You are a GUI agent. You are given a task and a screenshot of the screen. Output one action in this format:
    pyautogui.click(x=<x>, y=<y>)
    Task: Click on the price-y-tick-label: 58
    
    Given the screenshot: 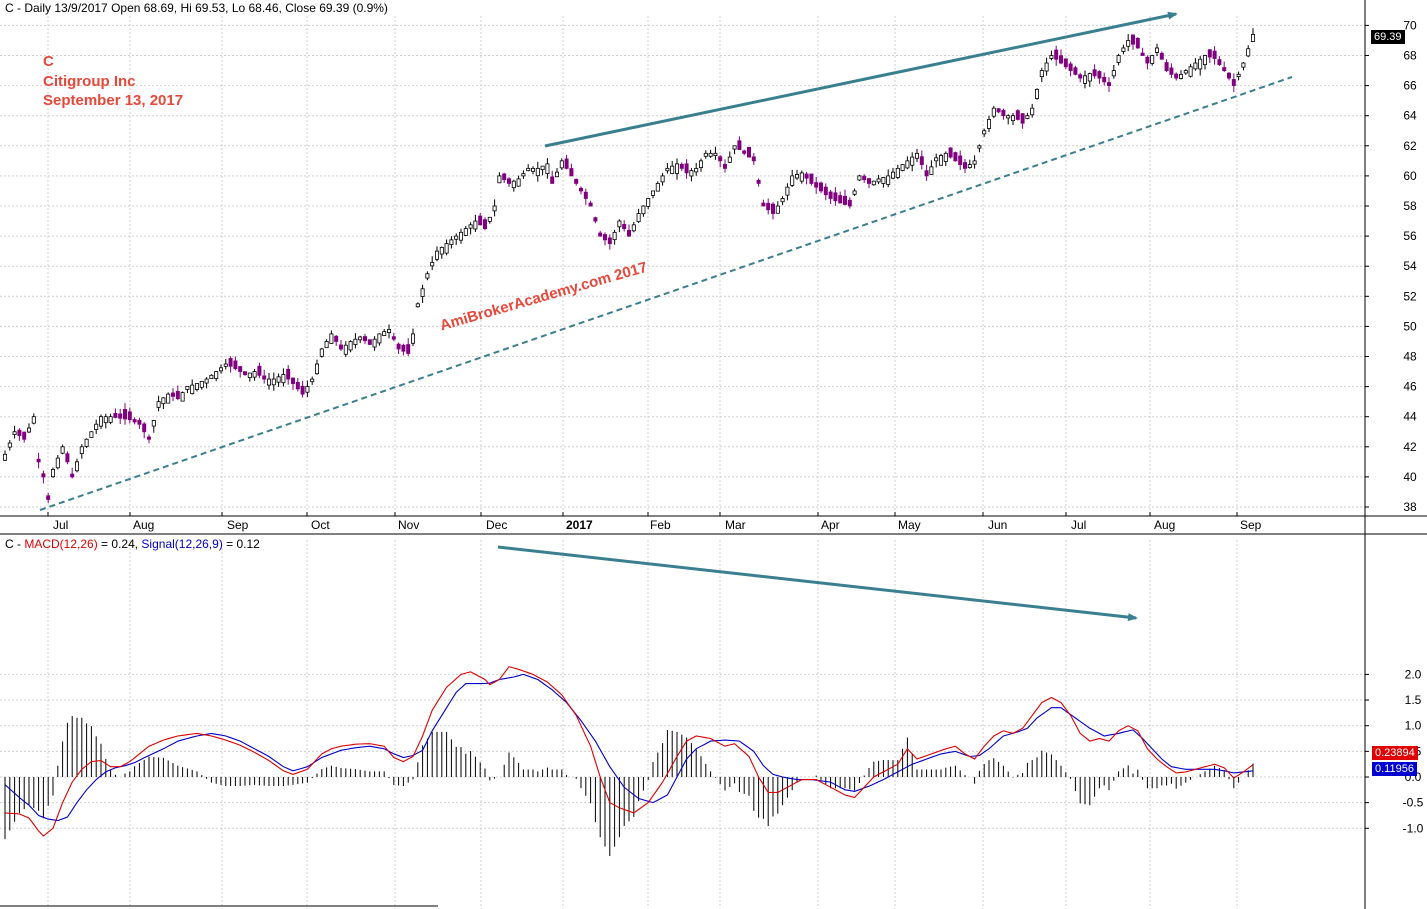 What is the action you would take?
    pyautogui.click(x=1410, y=206)
    